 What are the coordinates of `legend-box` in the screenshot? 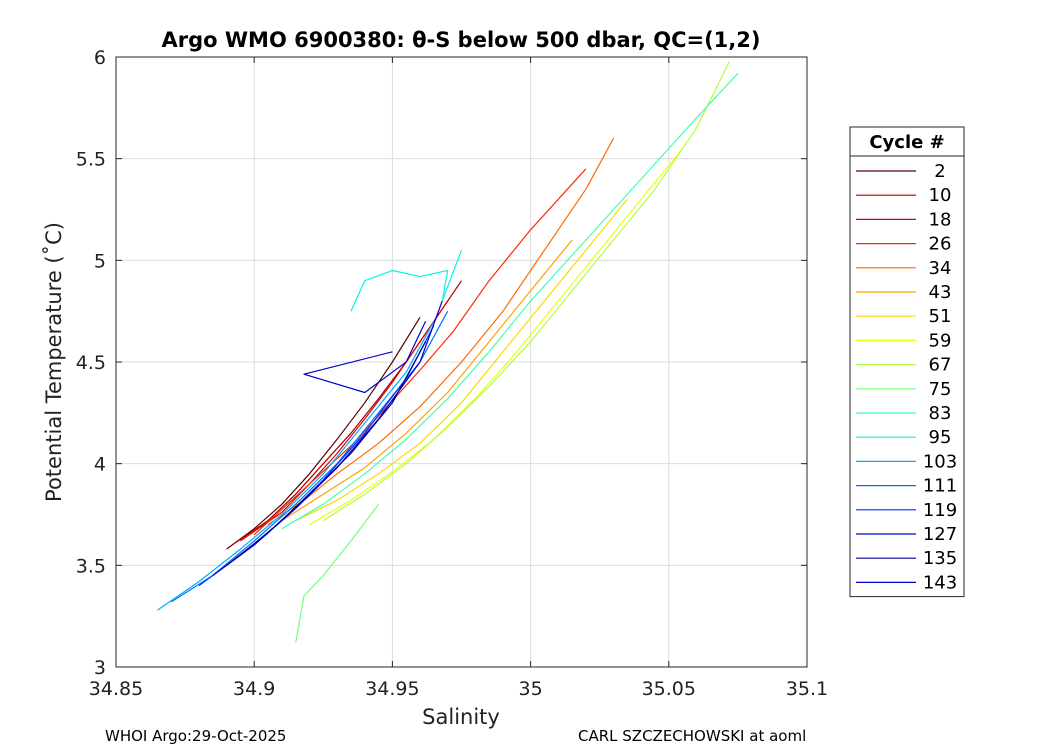 It's located at (907, 362).